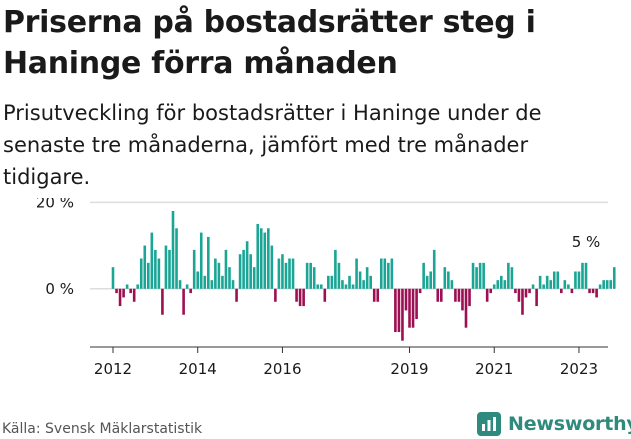 The height and width of the screenshot is (439, 631). I want to click on brand-logo: Newsworthy, so click(553, 424).